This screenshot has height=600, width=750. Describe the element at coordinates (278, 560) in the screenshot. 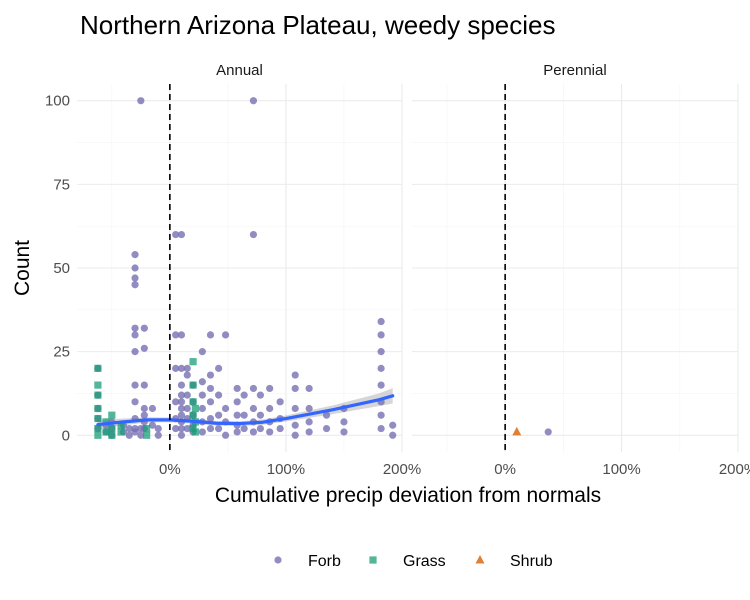

I see `legend-key-forb` at that location.